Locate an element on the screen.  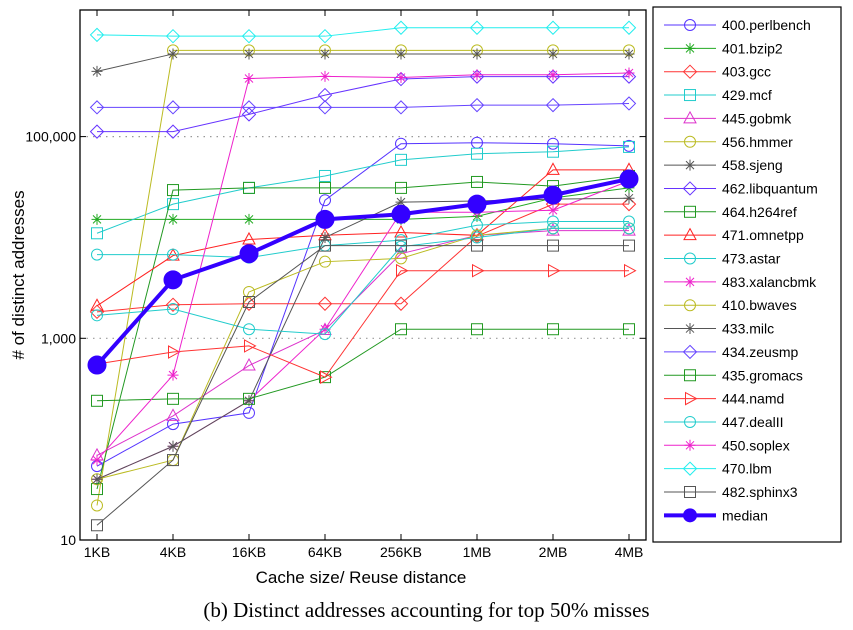
legend-item: 483.xalancbmk is located at coordinates (740, 282).